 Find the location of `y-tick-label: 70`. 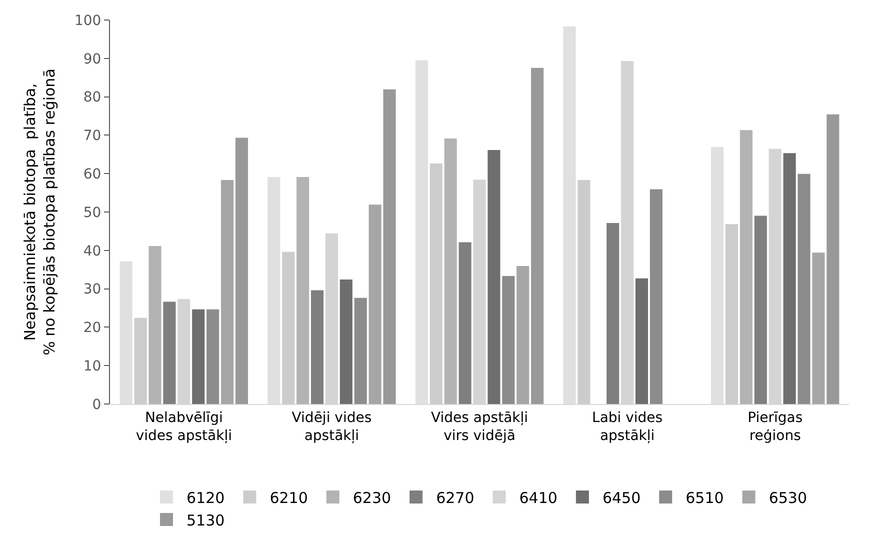

y-tick-label: 70 is located at coordinates (92, 136).